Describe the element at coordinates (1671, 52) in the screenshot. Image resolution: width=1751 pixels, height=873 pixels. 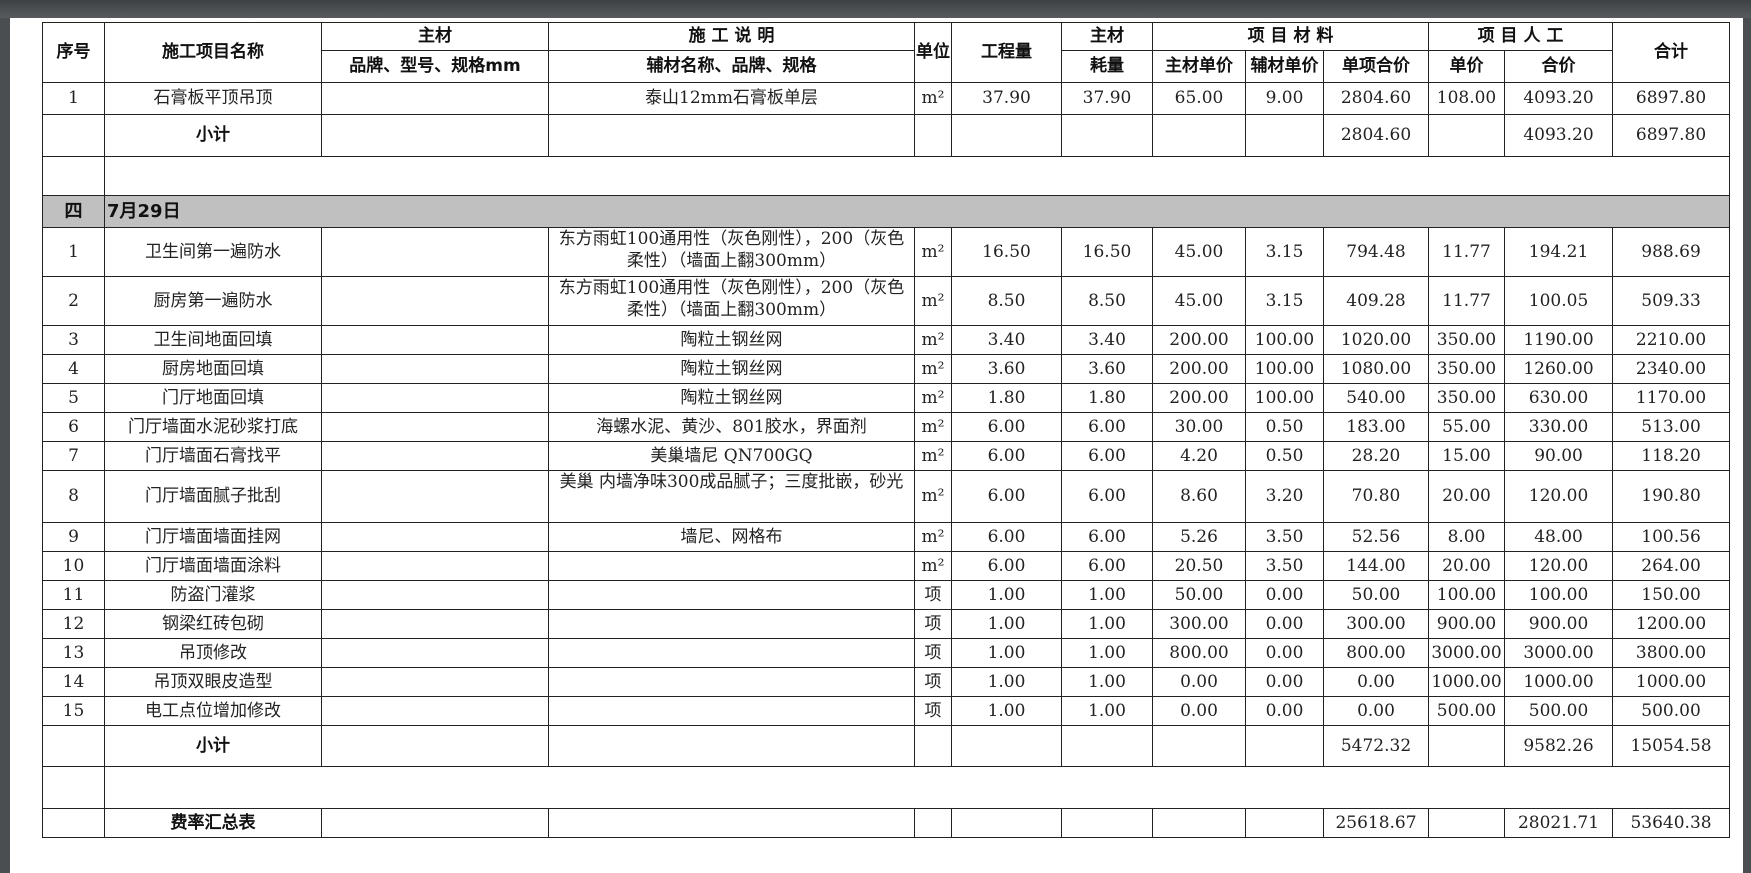
I see `header-total: 合计` at that location.